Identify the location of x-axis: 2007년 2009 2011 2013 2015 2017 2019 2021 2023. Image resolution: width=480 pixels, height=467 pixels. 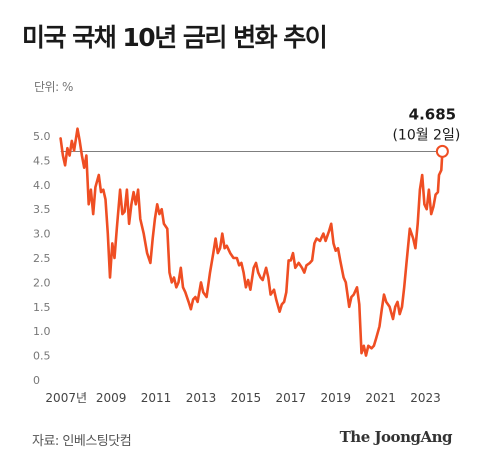
(242, 398).